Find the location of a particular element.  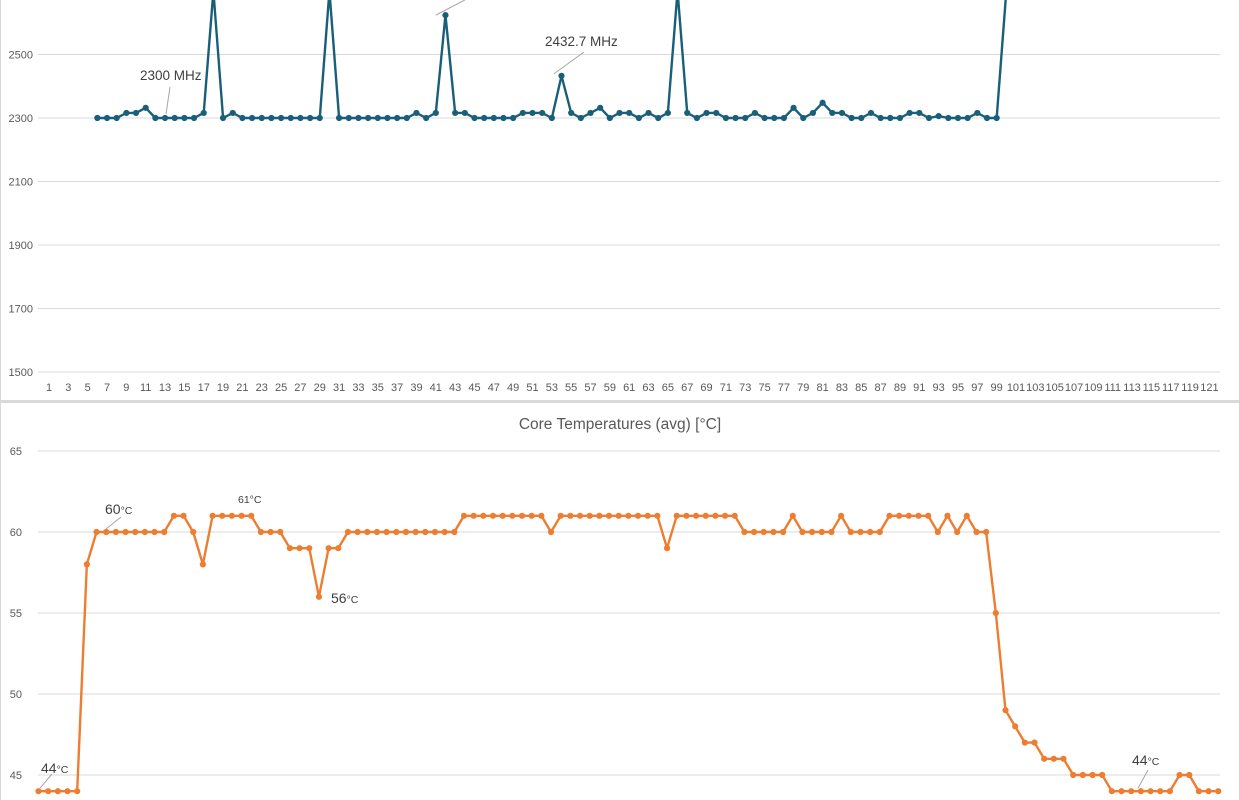

x-tick-label: 71 is located at coordinates (726, 388).